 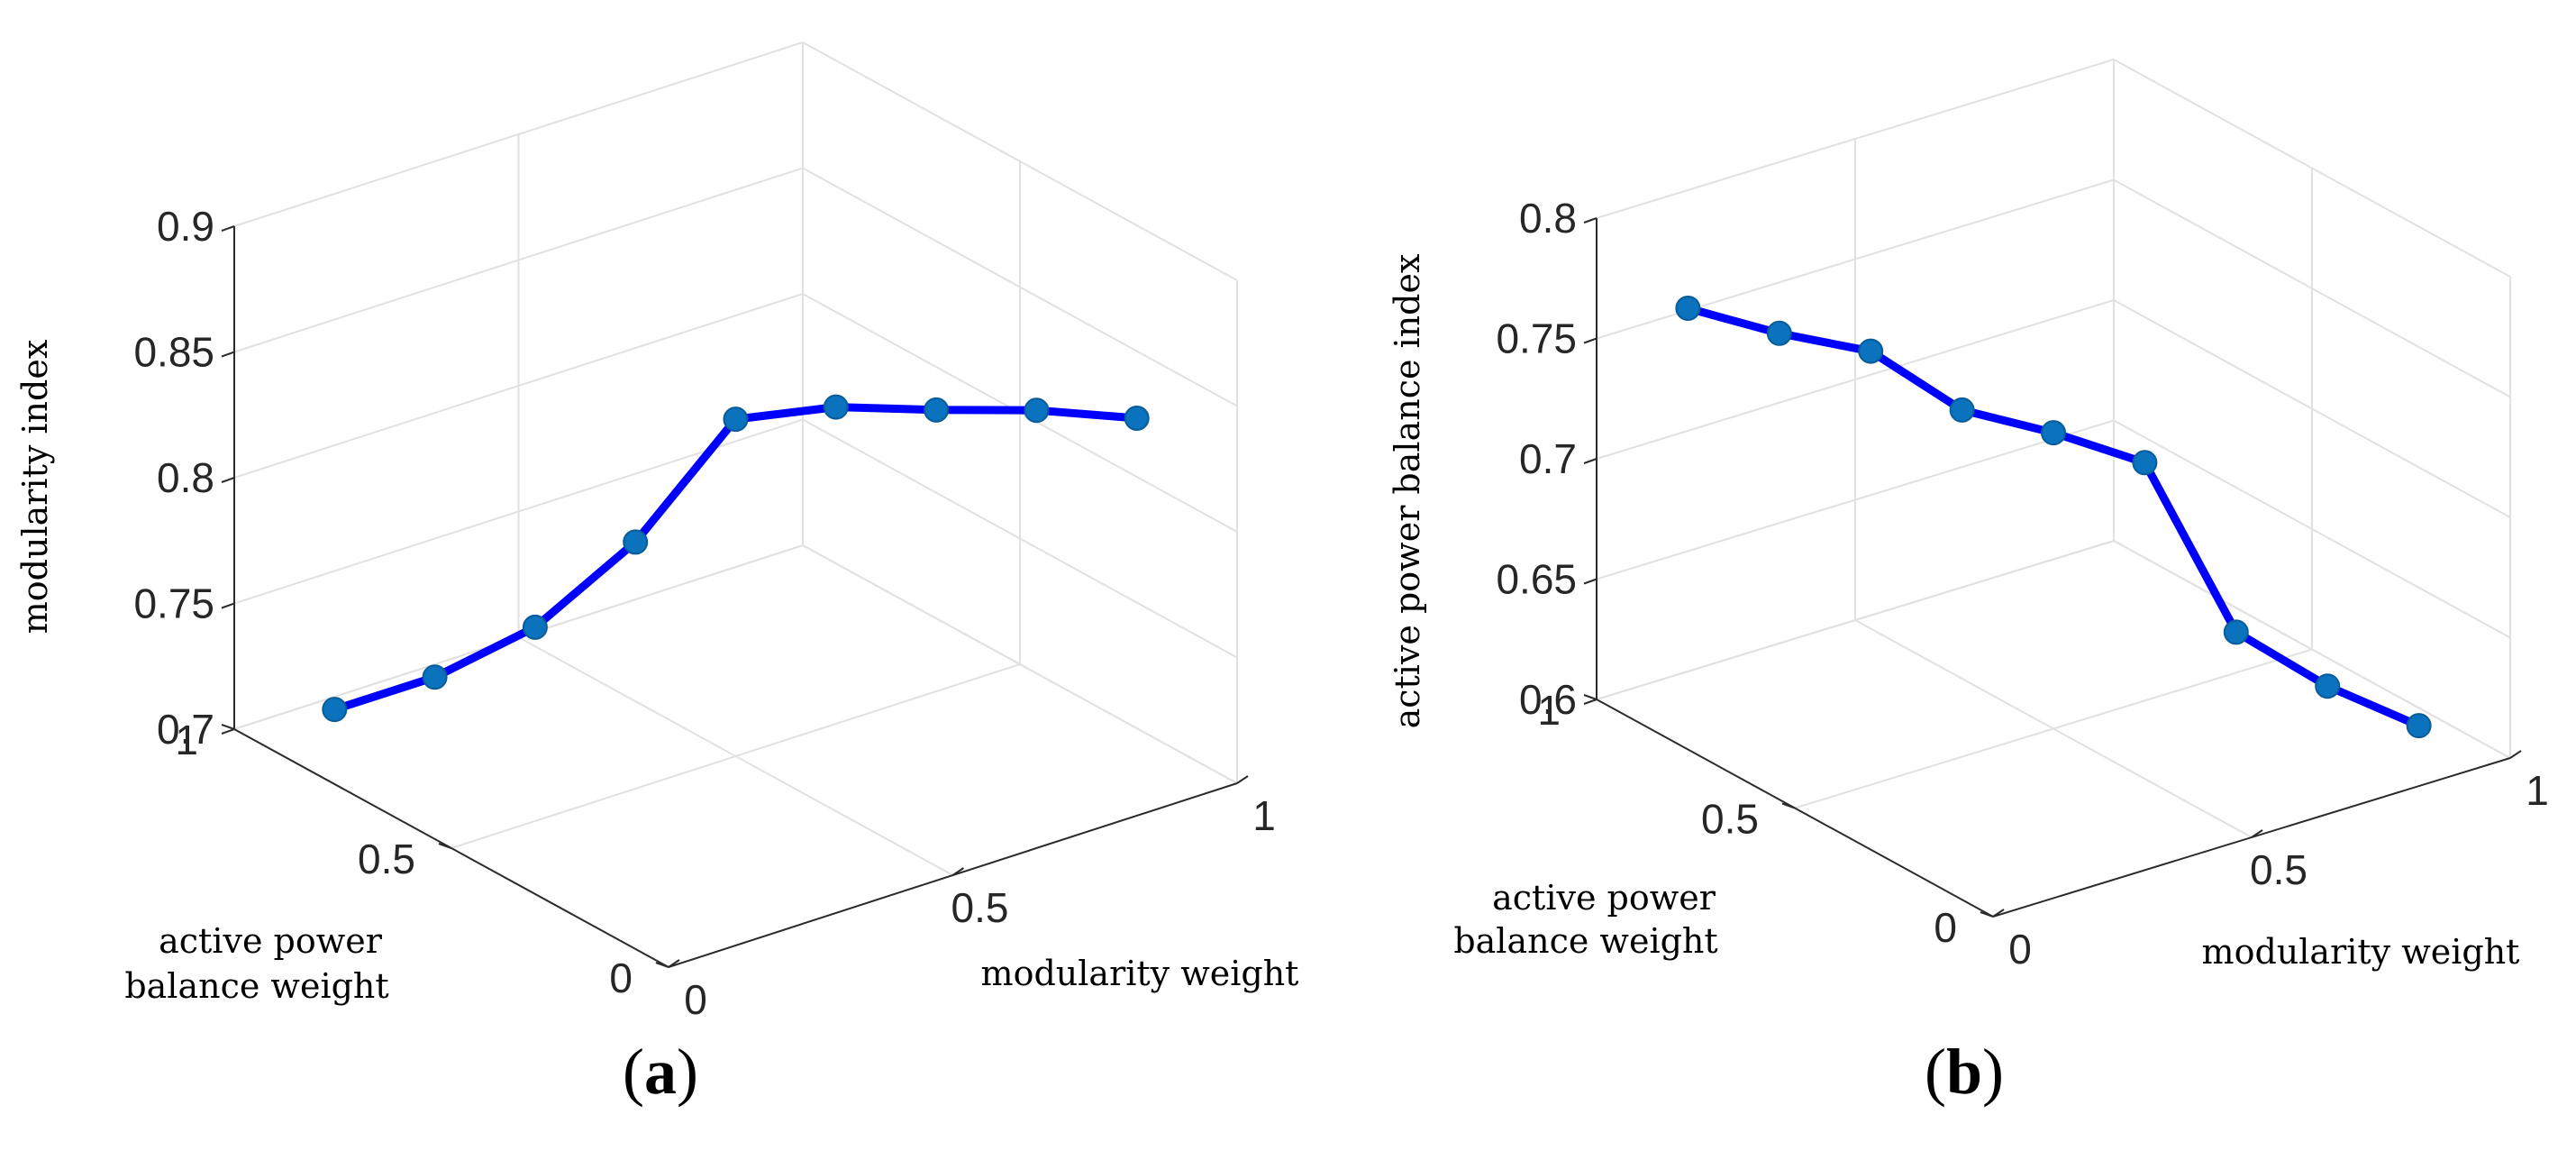 What do you see at coordinates (173, 352) in the screenshot?
I see `z-tick-label: 0.85` at bounding box center [173, 352].